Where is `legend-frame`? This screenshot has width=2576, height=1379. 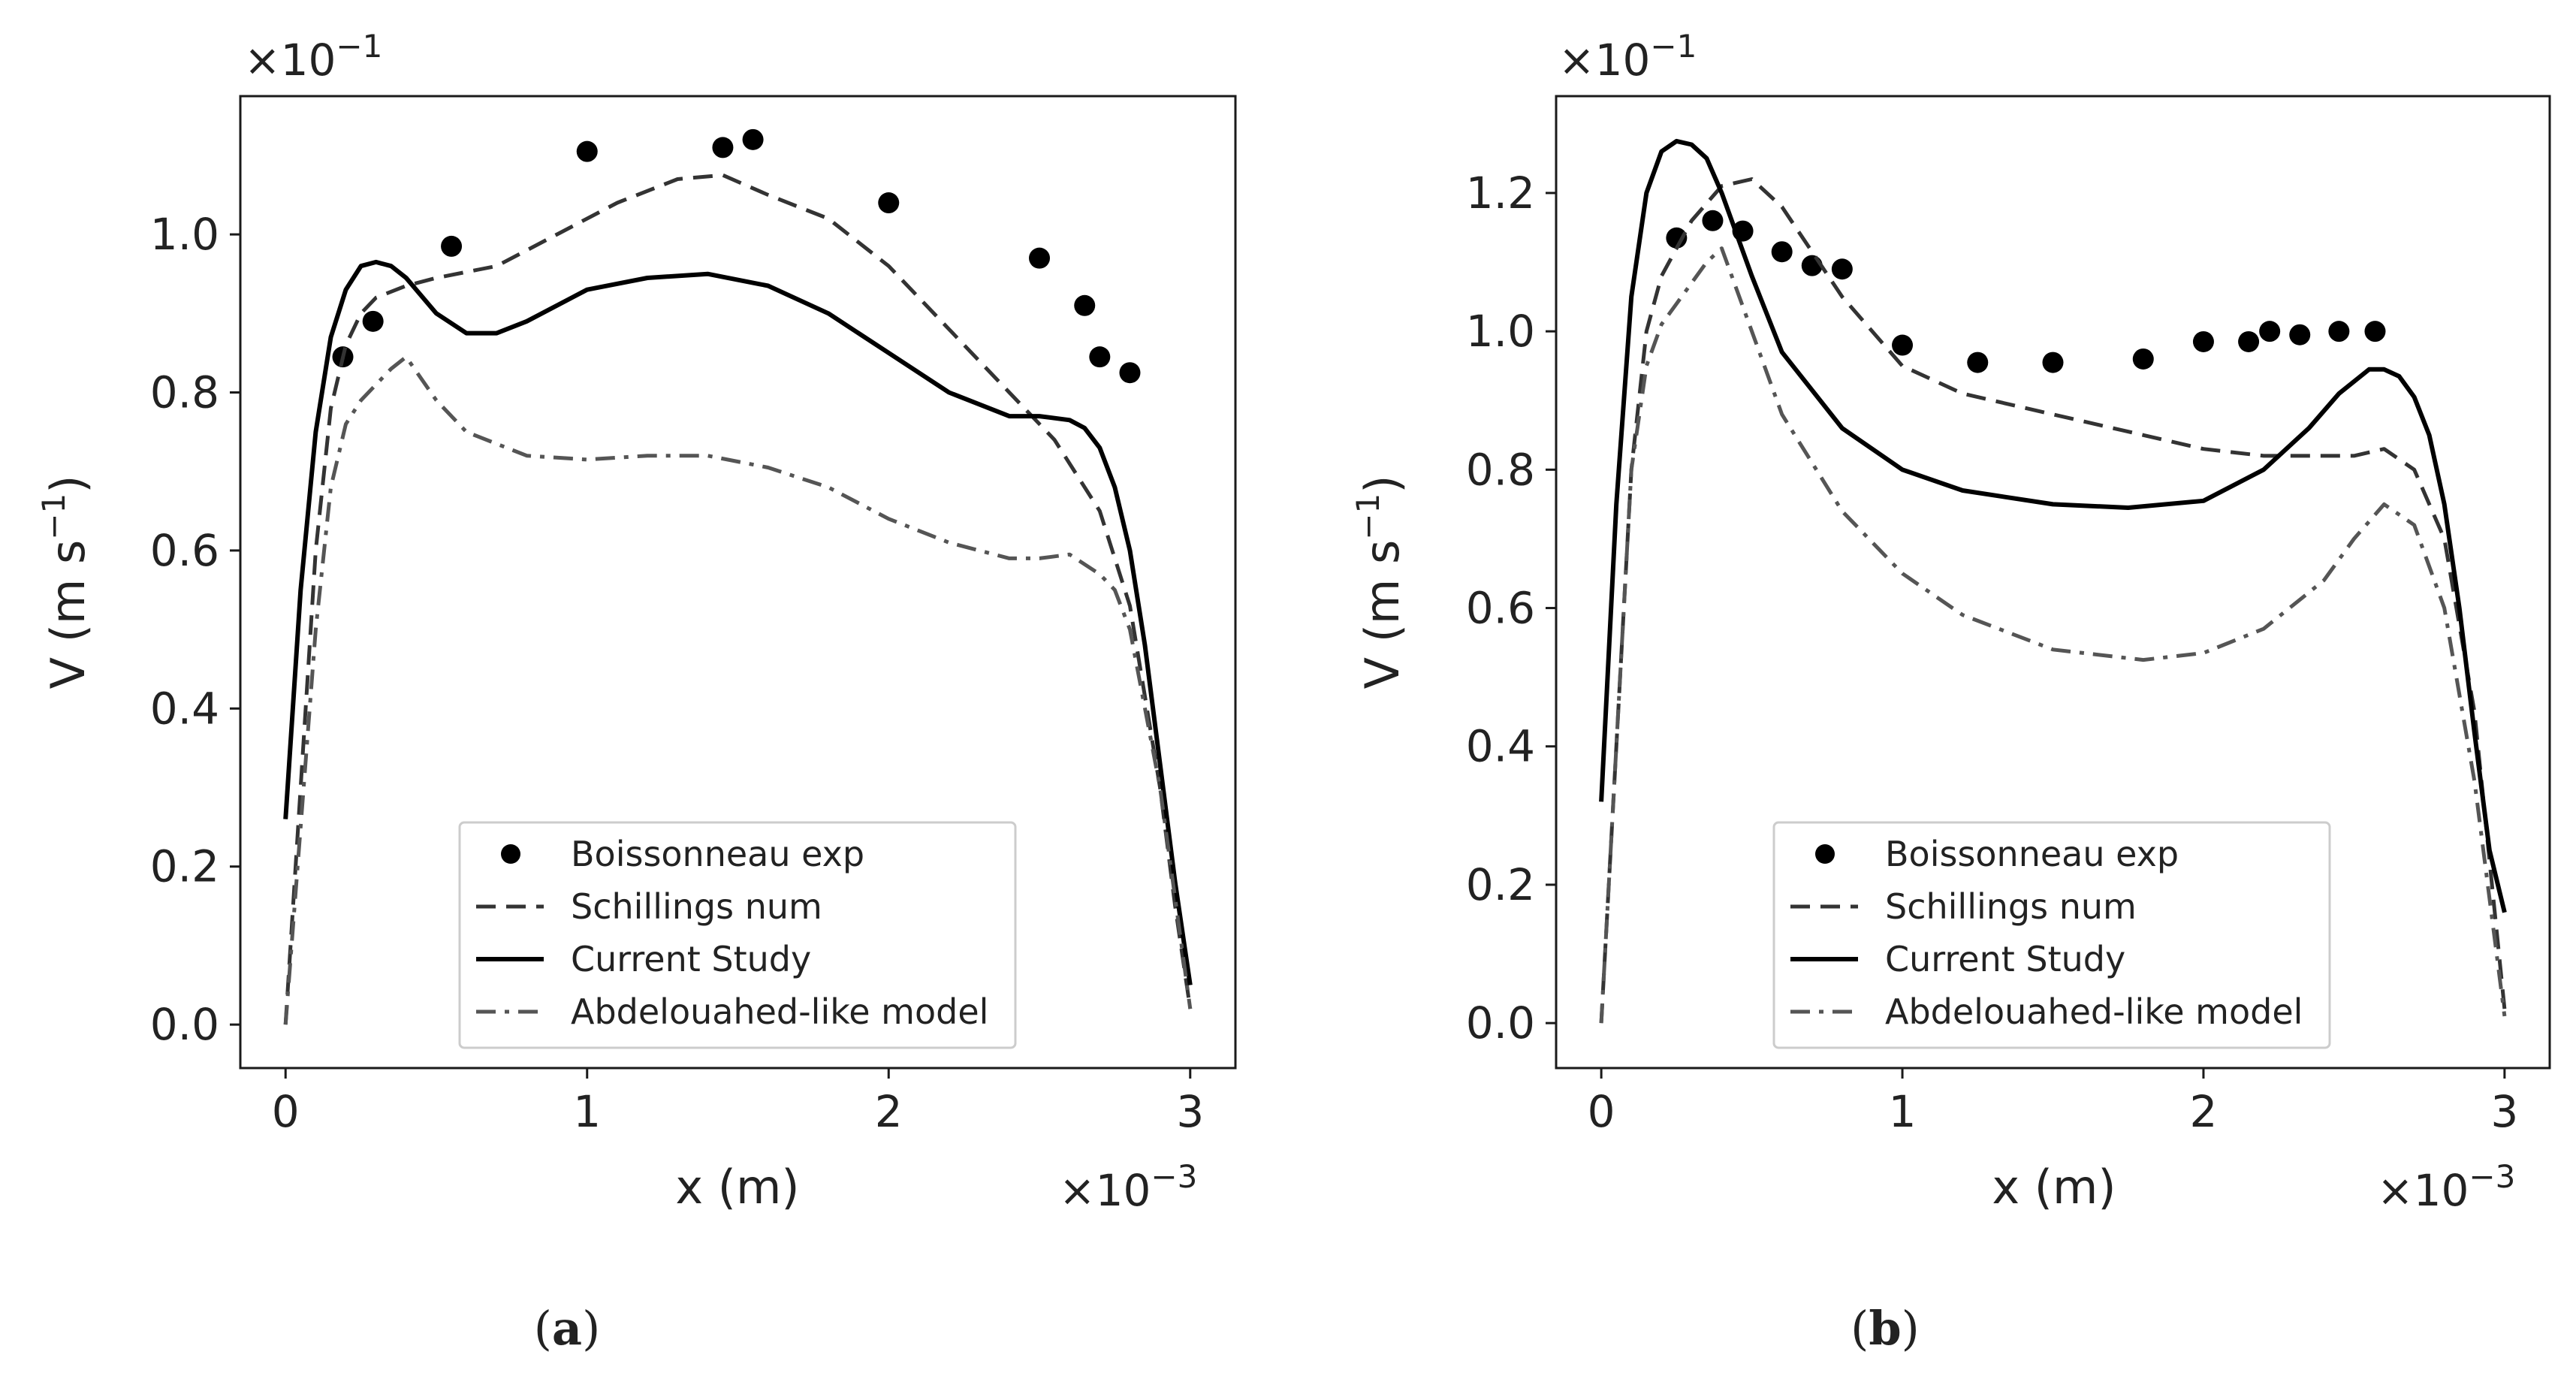 legend-frame is located at coordinates (2051, 935).